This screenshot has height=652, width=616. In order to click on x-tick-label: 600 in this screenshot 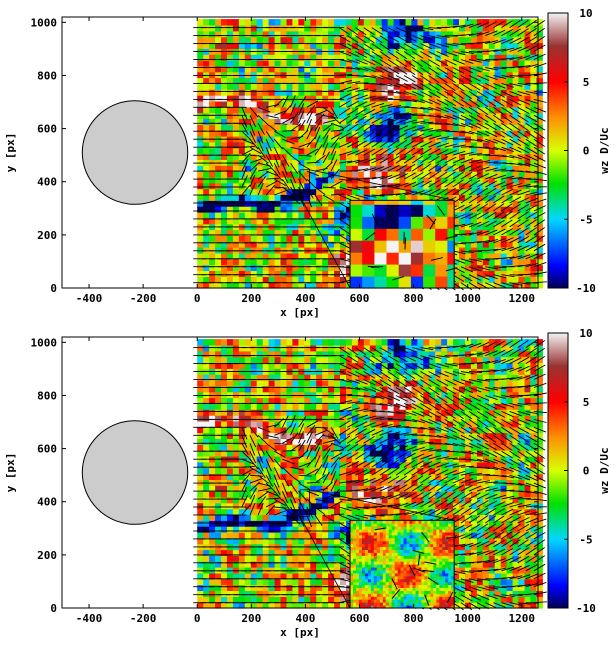, I will do `click(360, 298)`.